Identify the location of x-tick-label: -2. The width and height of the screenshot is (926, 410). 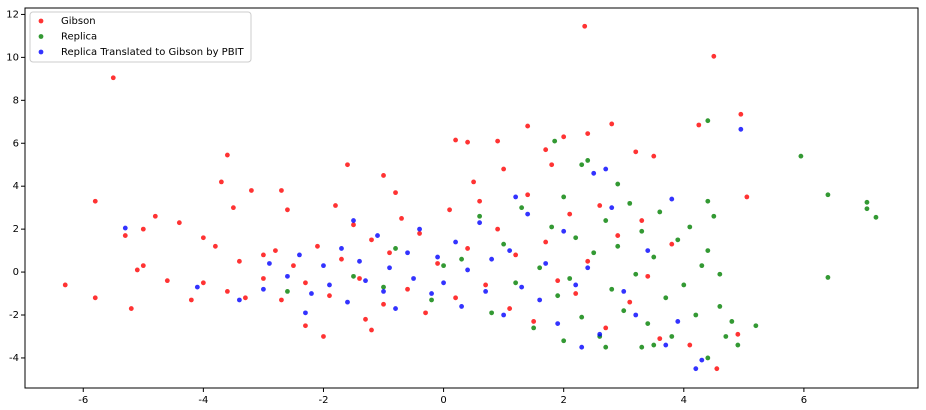
(323, 400).